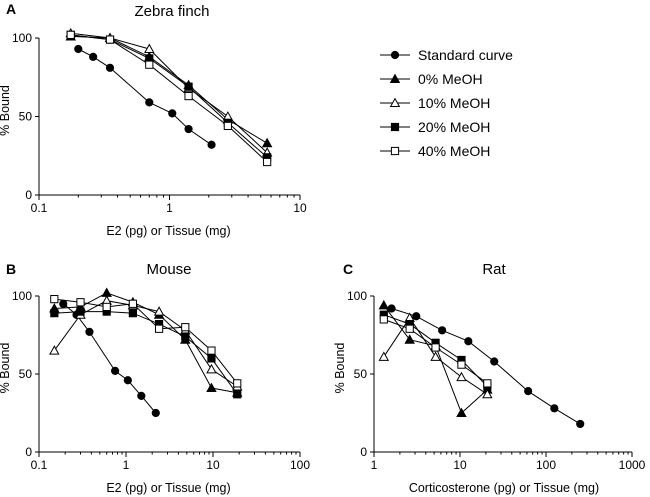 This screenshot has height=497, width=650. What do you see at coordinates (39, 208) in the screenshot?
I see `x-tick-label: 0.1` at bounding box center [39, 208].